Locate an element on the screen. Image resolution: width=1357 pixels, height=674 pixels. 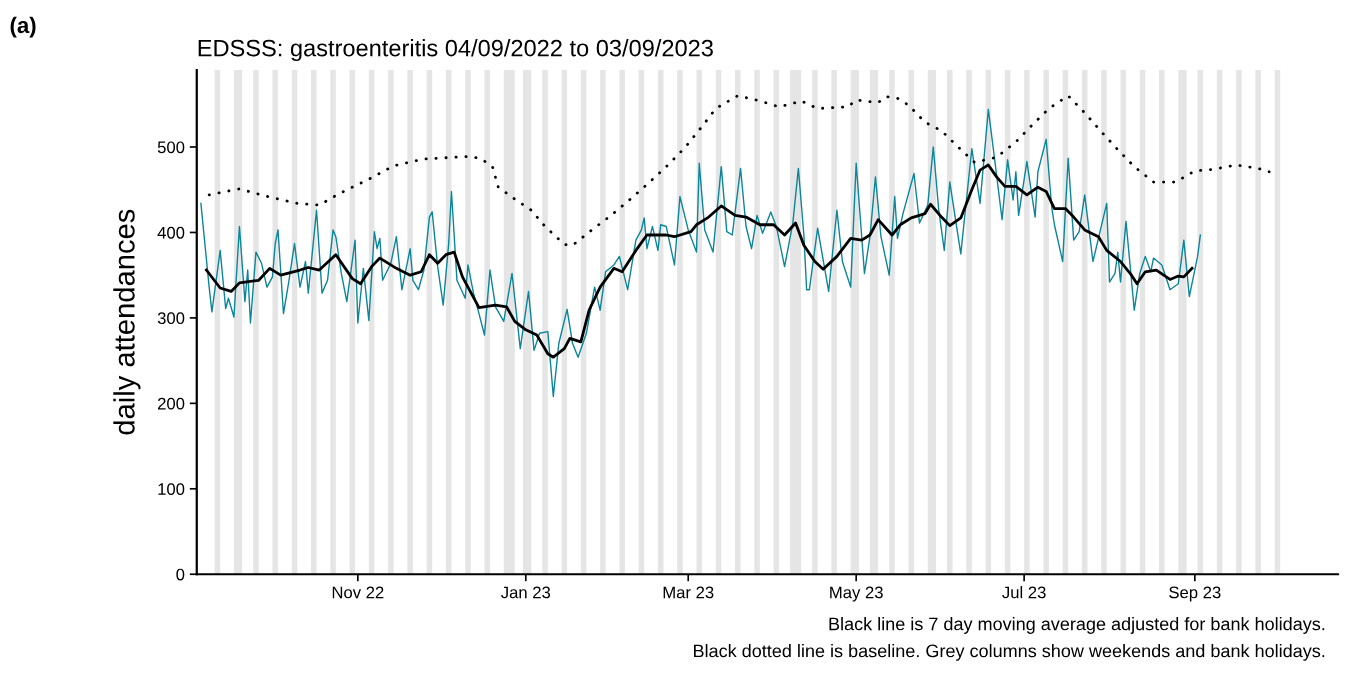
y-tick-label: 0 is located at coordinates (180, 574).